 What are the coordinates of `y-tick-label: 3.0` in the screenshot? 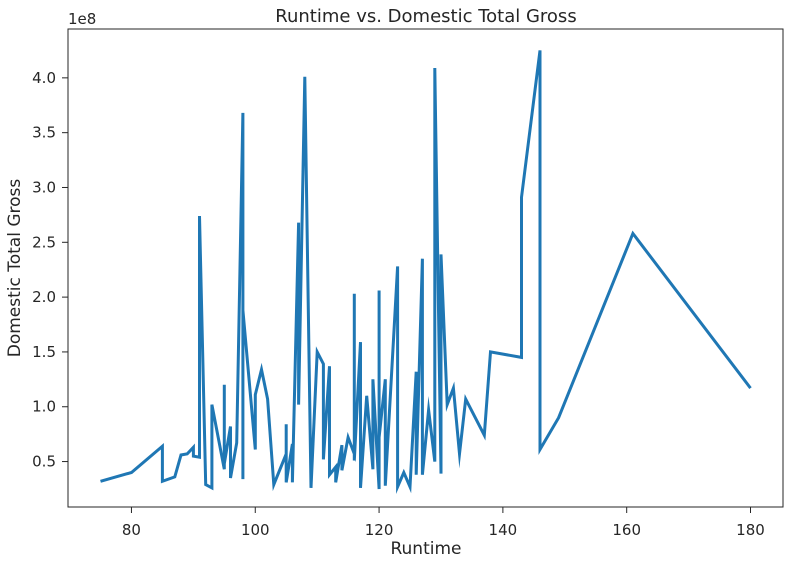 It's located at (44, 187).